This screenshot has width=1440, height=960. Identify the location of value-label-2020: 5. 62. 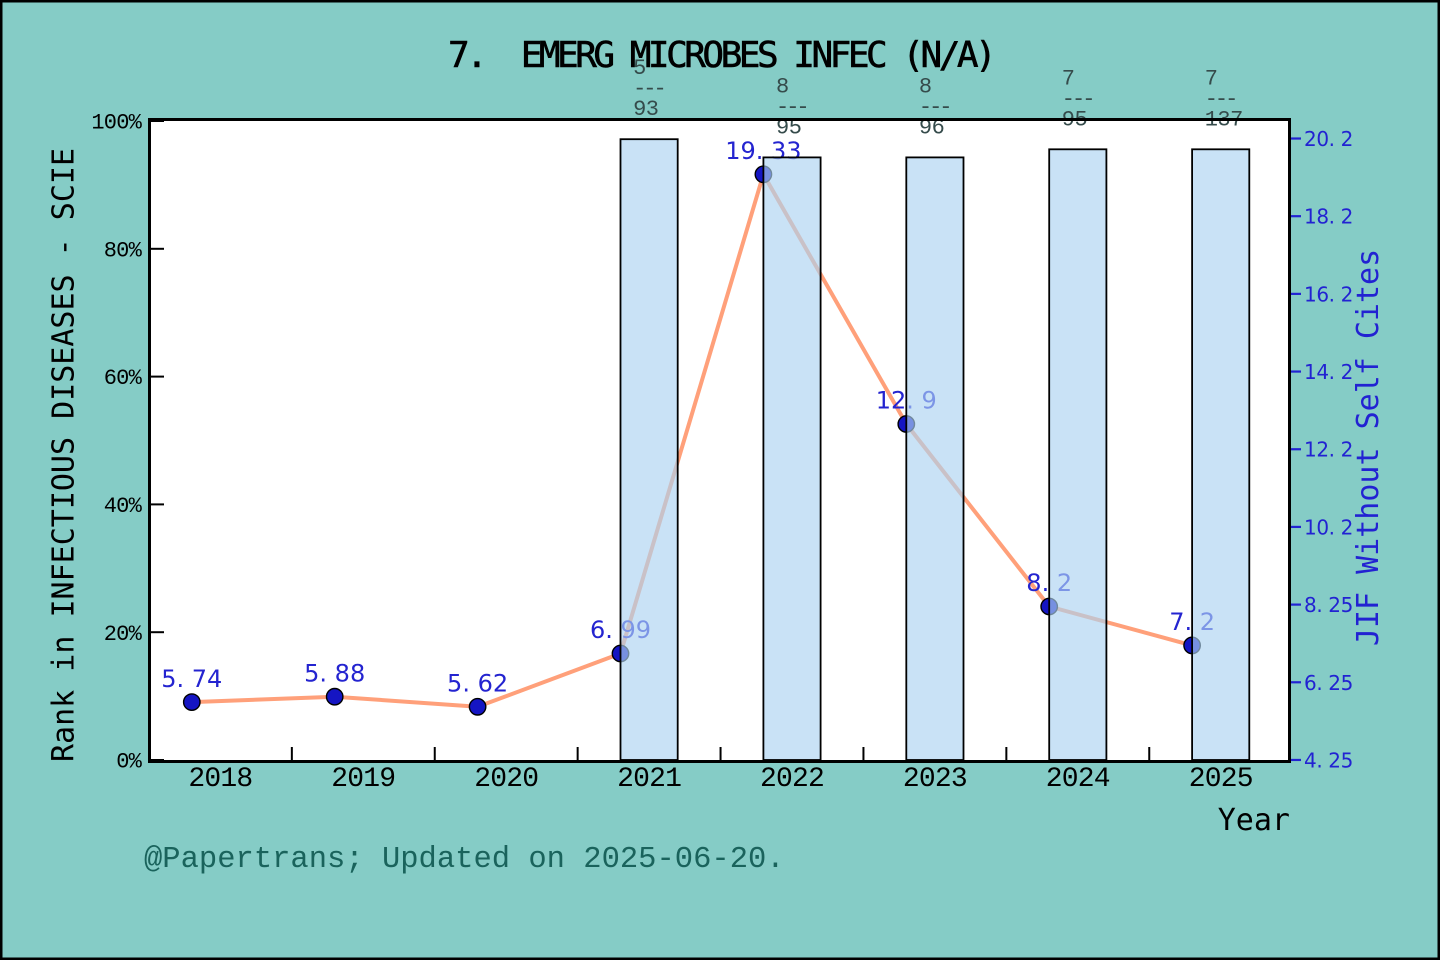
(477, 684).